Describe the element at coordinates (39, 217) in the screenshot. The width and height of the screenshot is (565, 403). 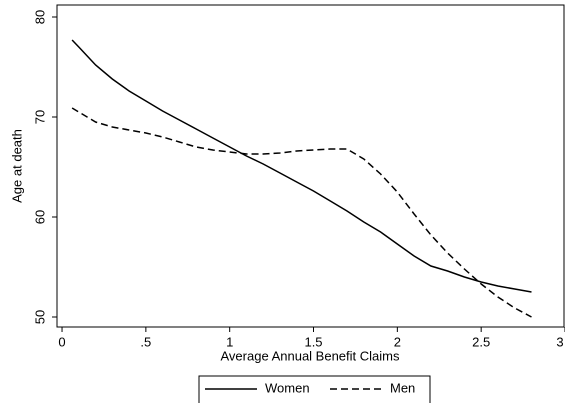
I see `y-tick-label: 60` at that location.